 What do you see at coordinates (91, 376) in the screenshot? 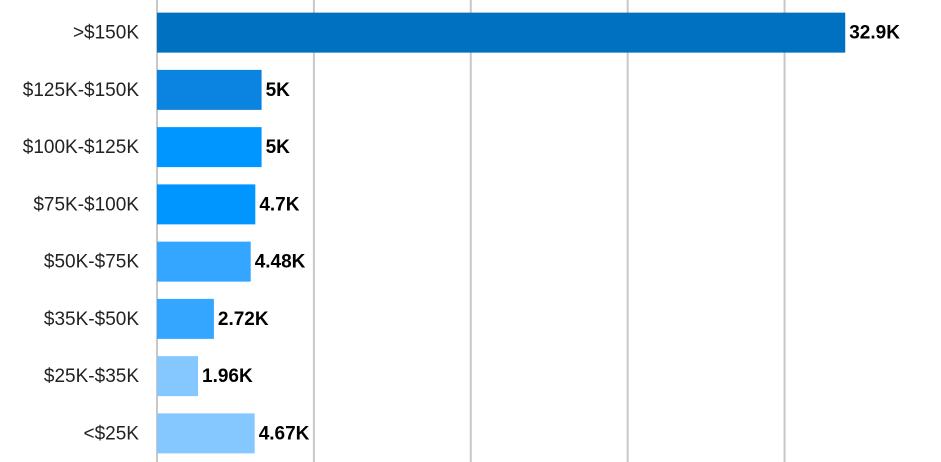
I see `y-tick-label: $25K-$35K` at bounding box center [91, 376].